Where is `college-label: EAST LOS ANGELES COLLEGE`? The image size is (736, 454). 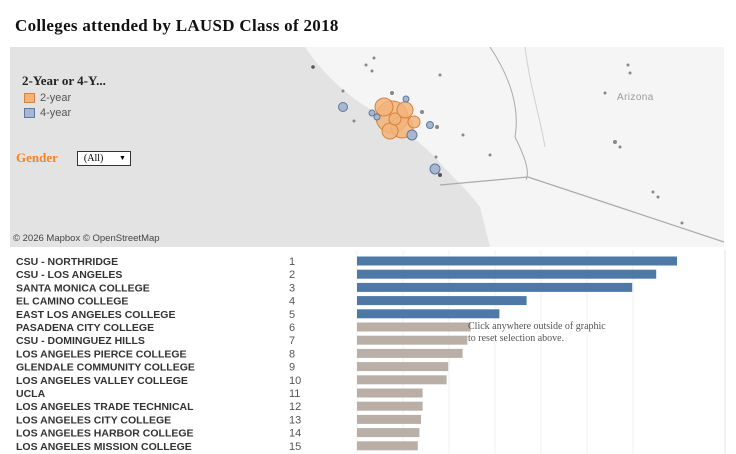
college-label: EAST LOS ANGELES COLLEGE is located at coordinates (95, 315).